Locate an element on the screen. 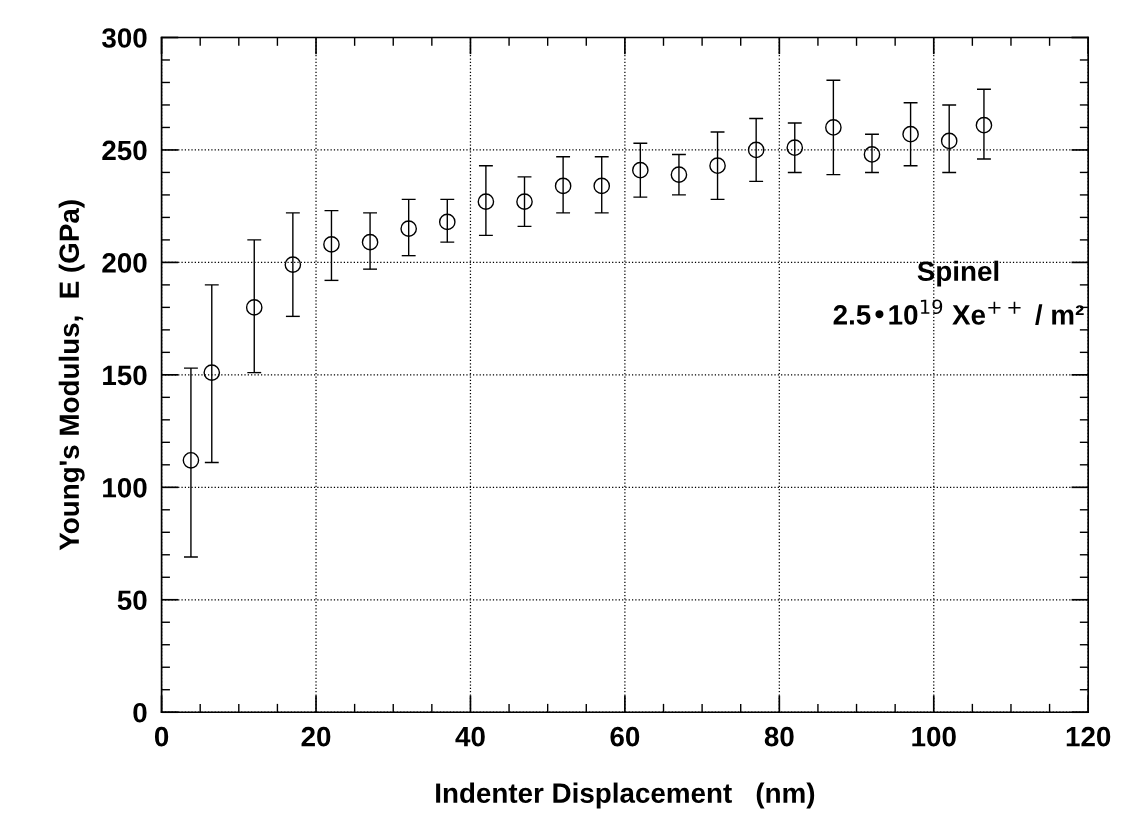  x-tick-label: 0 is located at coordinates (161, 736).